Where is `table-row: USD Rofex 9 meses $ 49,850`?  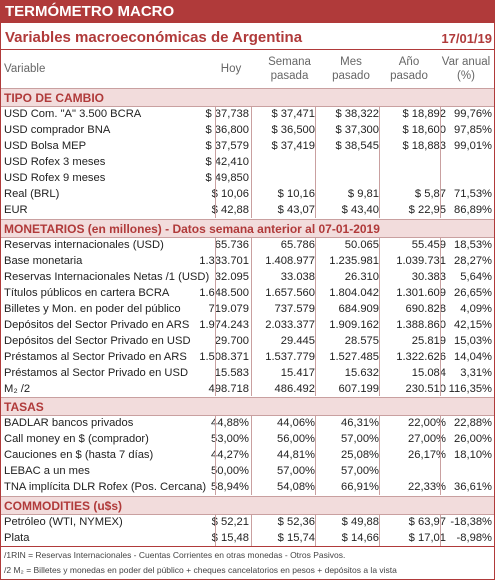
table-row: USD Rofex 9 meses $ 49,850 is located at coordinates (247, 178).